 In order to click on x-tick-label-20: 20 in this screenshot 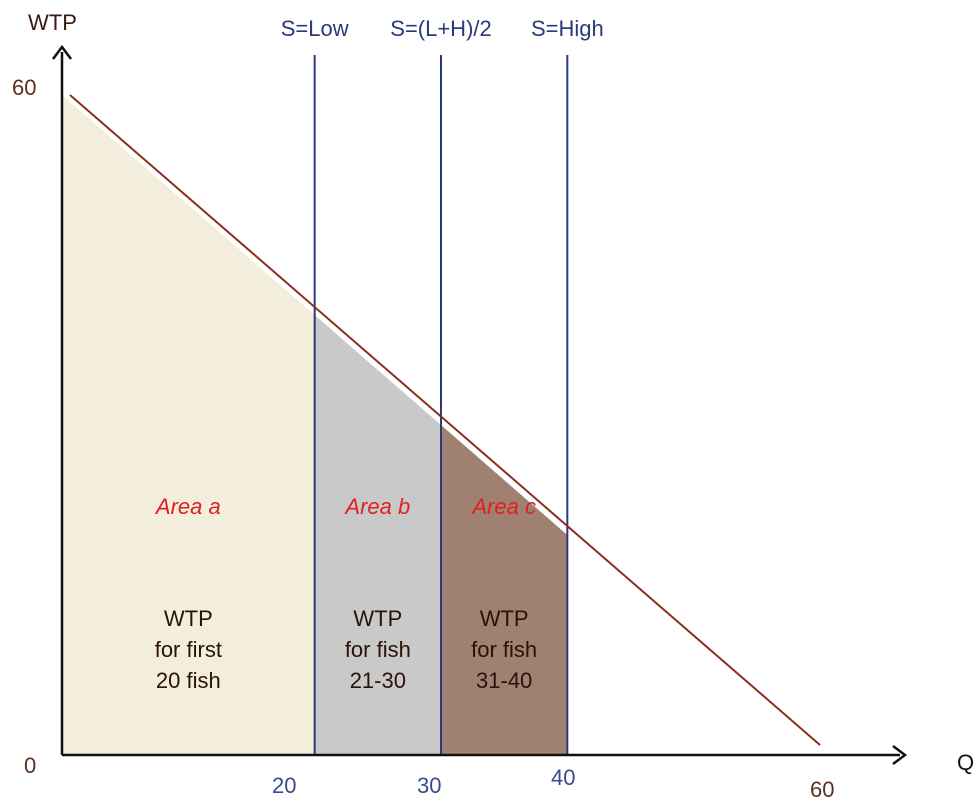, I will do `click(284, 785)`.